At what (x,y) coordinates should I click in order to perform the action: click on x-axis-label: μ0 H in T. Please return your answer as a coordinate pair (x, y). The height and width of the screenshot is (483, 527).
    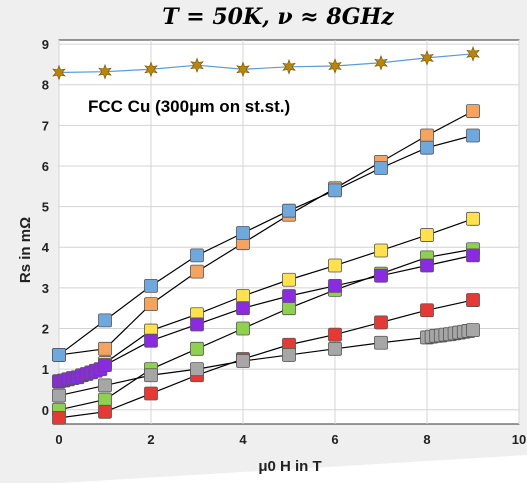
    Looking at the image, I should click on (289, 466).